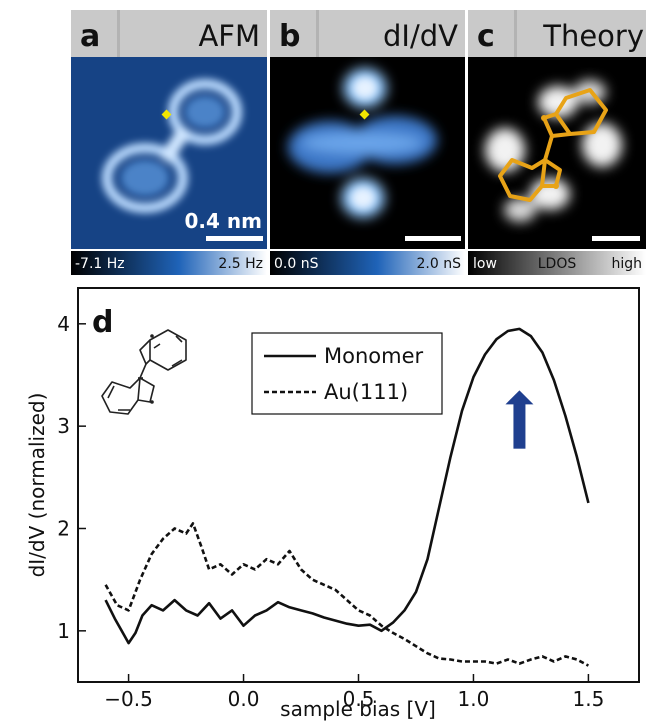 This screenshot has height=721, width=648. I want to click on panel-b-letter: b, so click(289, 36).